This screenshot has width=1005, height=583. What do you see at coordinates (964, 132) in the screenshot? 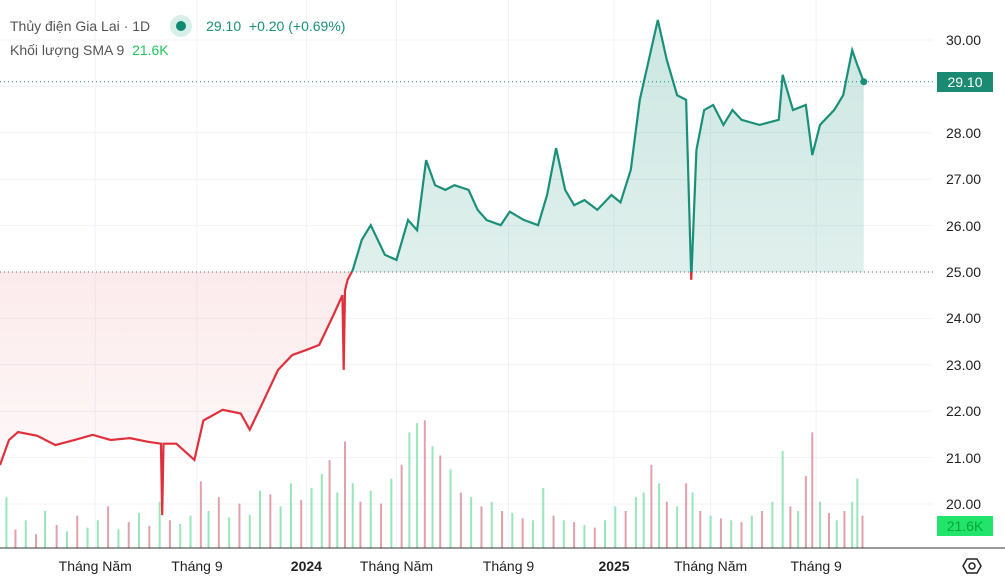
I see `y-axis-tick: 28.00` at bounding box center [964, 132].